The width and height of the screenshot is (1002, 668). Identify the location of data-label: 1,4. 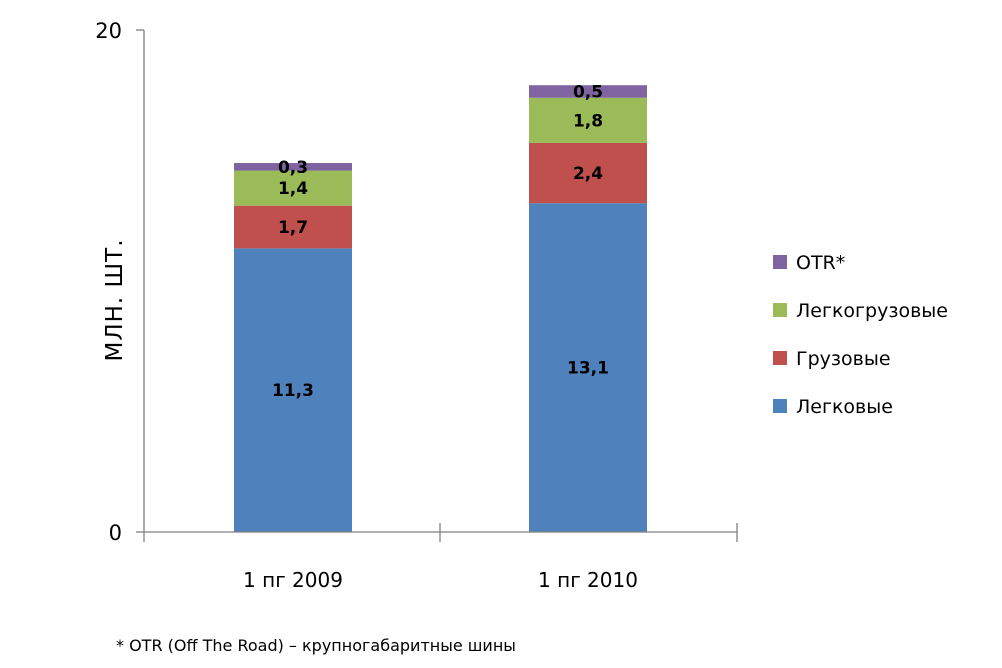
(293, 189).